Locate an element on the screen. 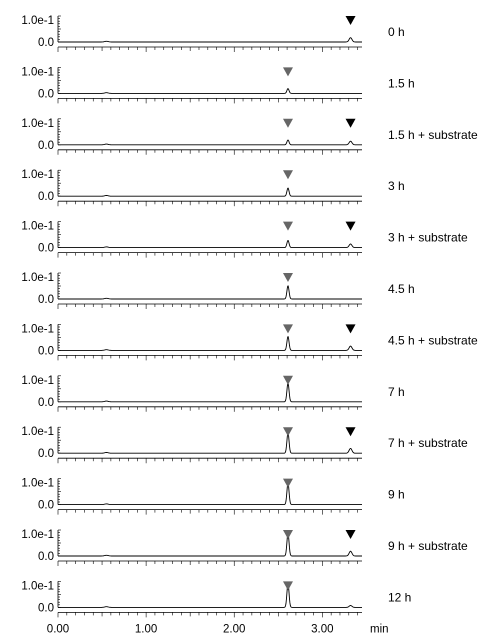  x-tick-label: 1.00 is located at coordinates (146, 629).